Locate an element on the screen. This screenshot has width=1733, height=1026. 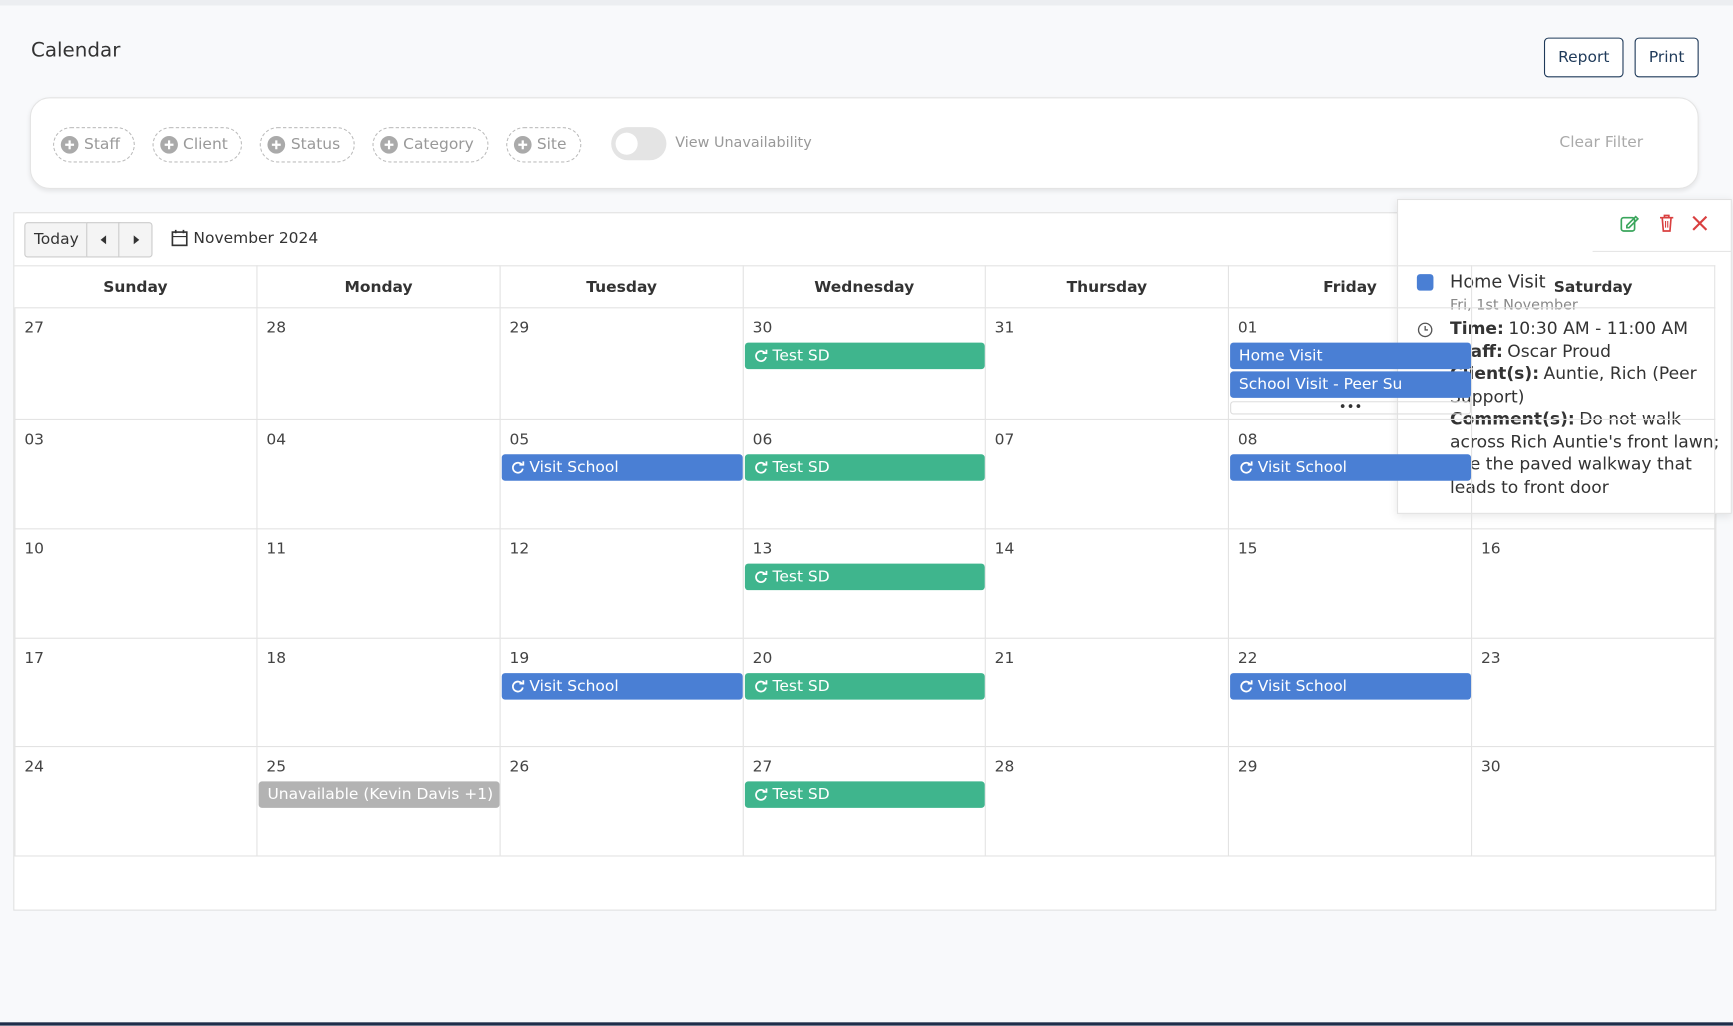
edit-icon is located at coordinates (1629, 223).